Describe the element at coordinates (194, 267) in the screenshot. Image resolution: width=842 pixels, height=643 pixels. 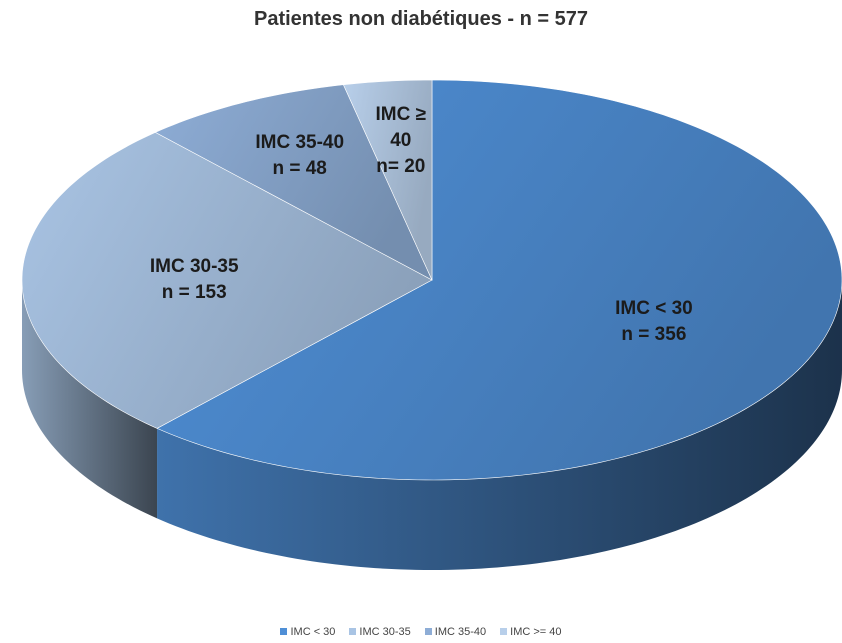
I see `data-label-name: IMC 30-35` at that location.